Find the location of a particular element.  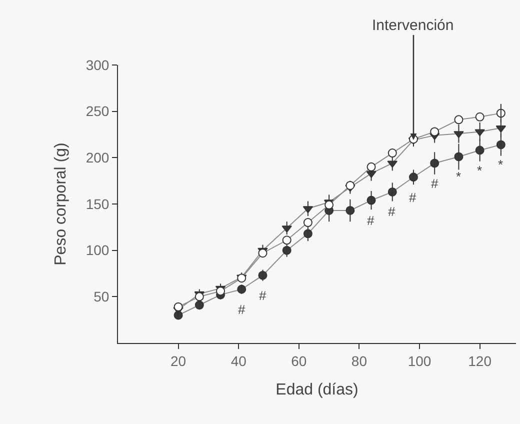

y-tick-label: 250 is located at coordinates (98, 111).